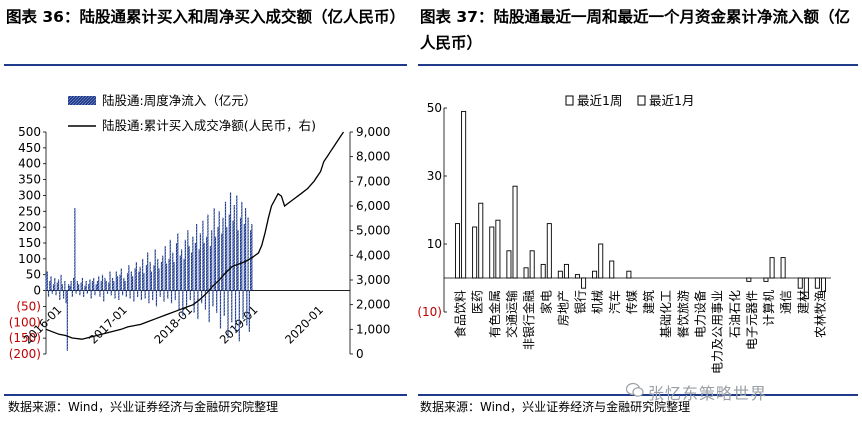 This screenshot has height=429, width=862. What do you see at coordinates (373, 305) in the screenshot?
I see `right-y-tick-label: 2,000` at bounding box center [373, 305].